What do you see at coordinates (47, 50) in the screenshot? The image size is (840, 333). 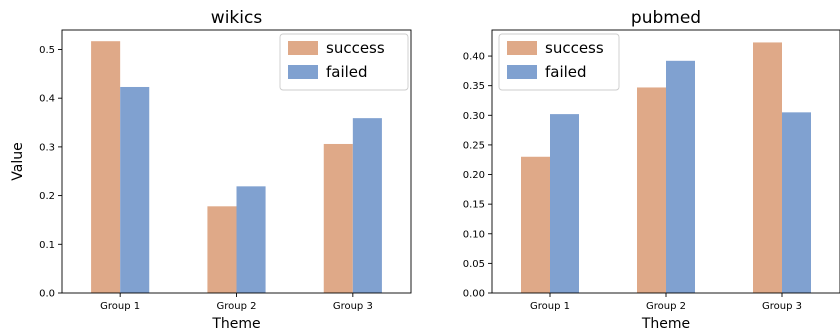 I see `y-tick-label: 0.5` at bounding box center [47, 50].